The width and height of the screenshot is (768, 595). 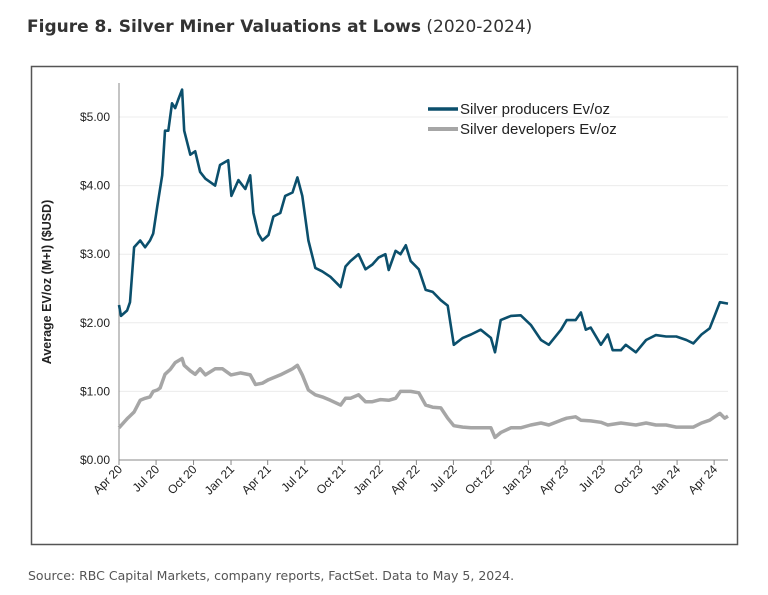 What do you see at coordinates (443, 478) in the screenshot?
I see `x-tick-label: Jul 22` at bounding box center [443, 478].